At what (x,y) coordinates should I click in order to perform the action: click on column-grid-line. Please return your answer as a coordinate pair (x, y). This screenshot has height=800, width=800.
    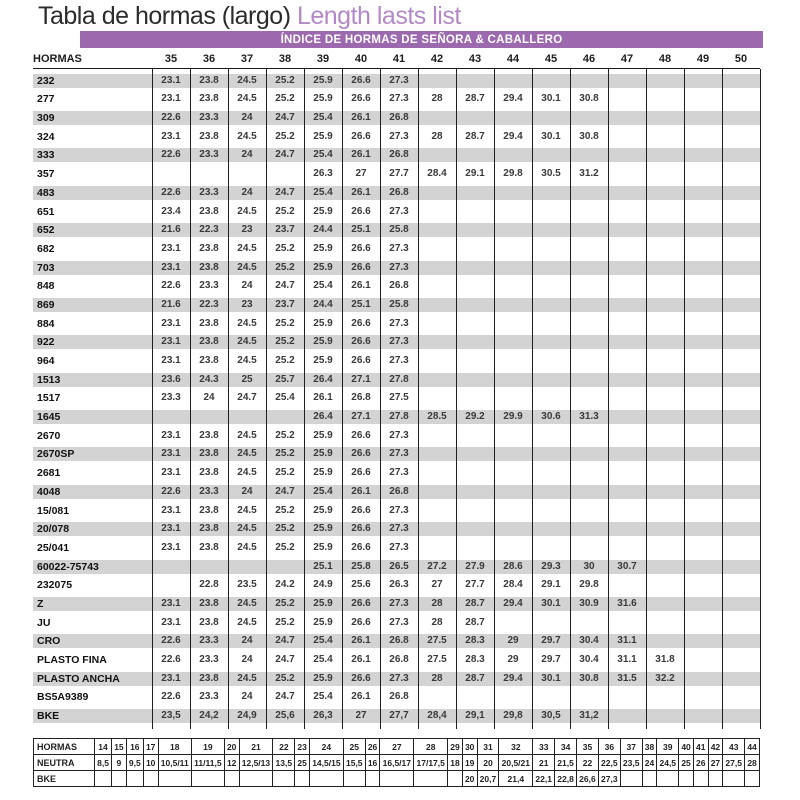
    Looking at the image, I should click on (684, 399).